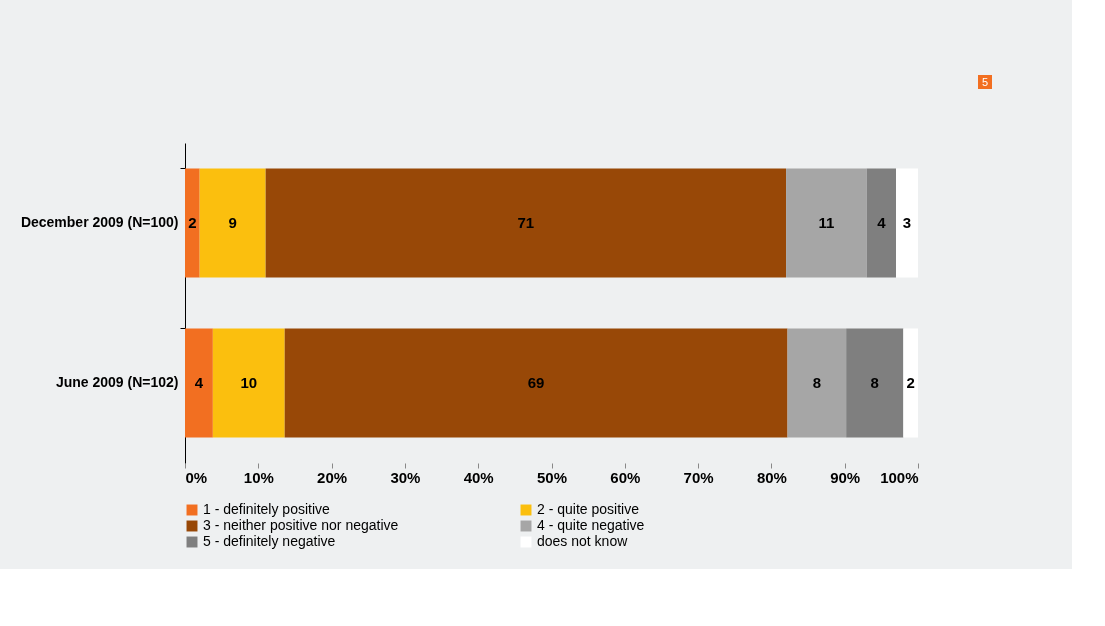 This screenshot has height=626, width=1105. What do you see at coordinates (698, 477) in the screenshot?
I see `x-tick-label: 70%` at bounding box center [698, 477].